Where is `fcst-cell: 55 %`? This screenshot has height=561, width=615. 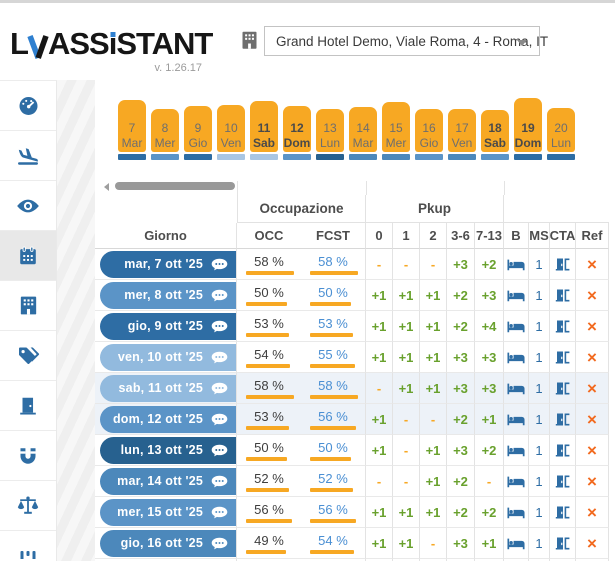
fcst-cell: 55 % is located at coordinates (333, 357).